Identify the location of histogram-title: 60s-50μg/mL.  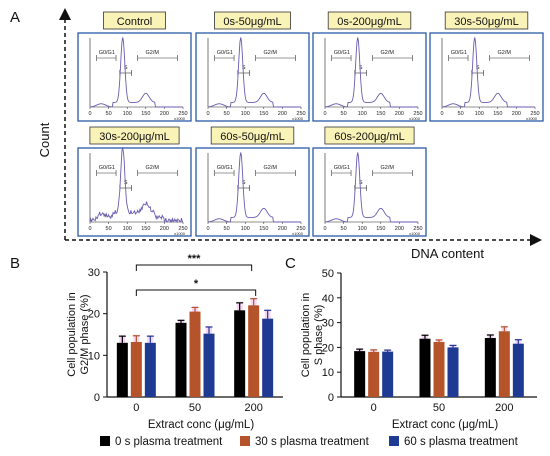
(252, 137).